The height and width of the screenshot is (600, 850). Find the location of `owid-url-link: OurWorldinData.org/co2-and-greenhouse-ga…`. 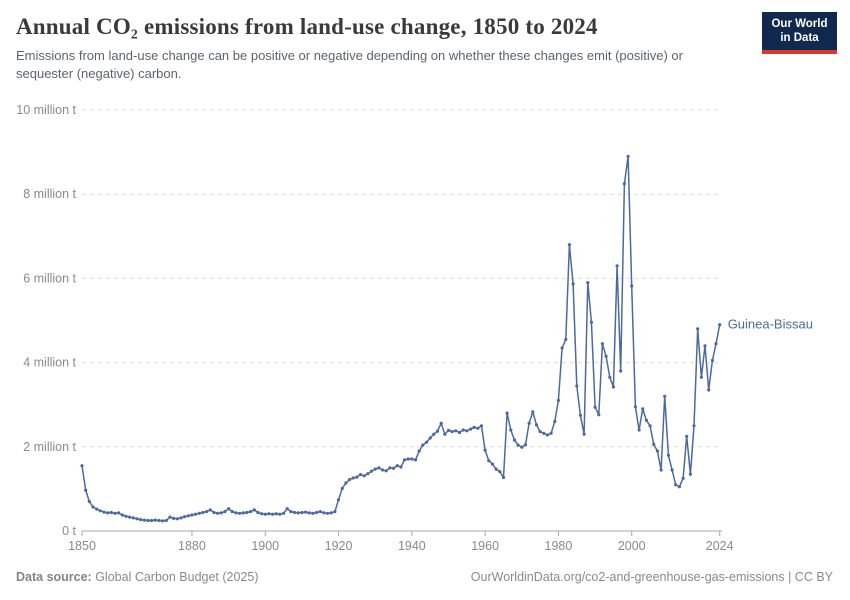

owid-url-link: OurWorldinData.org/co2-and-greenhouse-ga… is located at coordinates (651, 577).